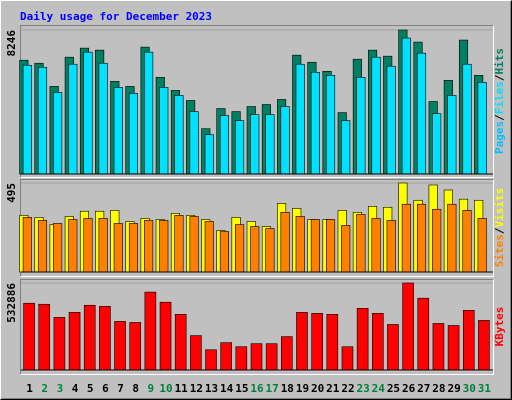 The width and height of the screenshot is (512, 400). I want to click on x-tick-label: 29, so click(453, 388).